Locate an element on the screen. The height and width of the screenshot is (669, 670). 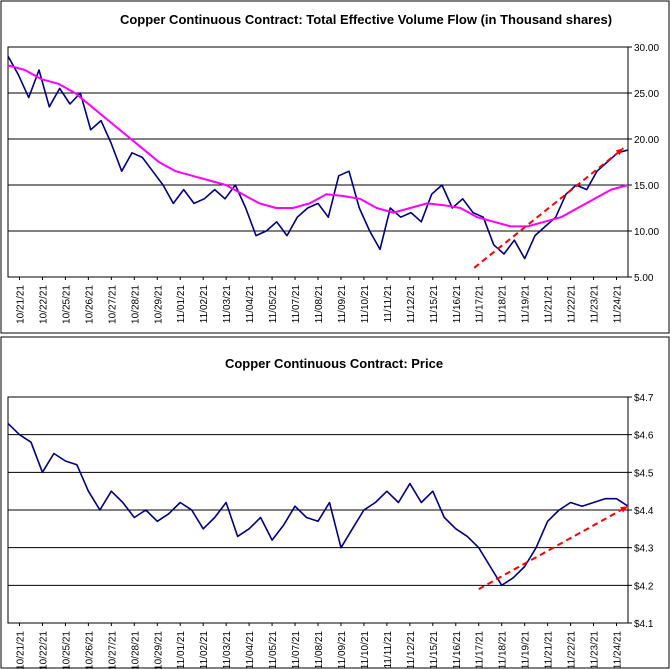
y-tick-label: $4.5 is located at coordinates (644, 473).